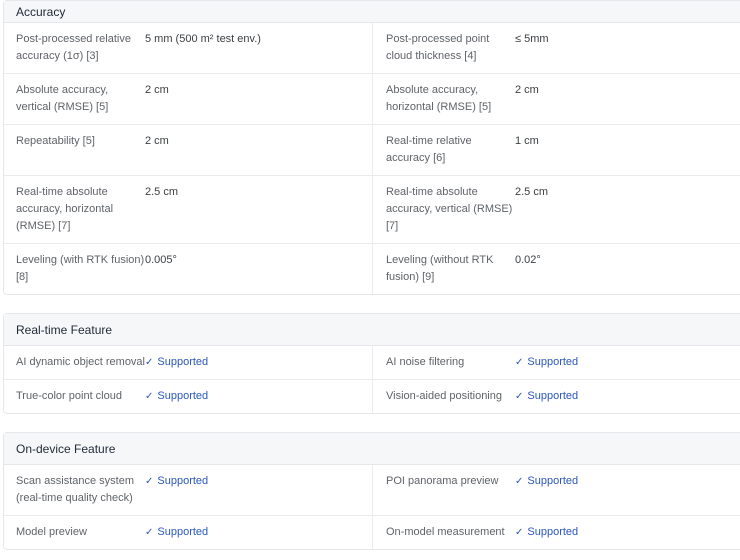 The image size is (740, 560). What do you see at coordinates (438, 47) in the screenshot?
I see `spec-label: Post-processed point cloud thickness [4]` at bounding box center [438, 47].